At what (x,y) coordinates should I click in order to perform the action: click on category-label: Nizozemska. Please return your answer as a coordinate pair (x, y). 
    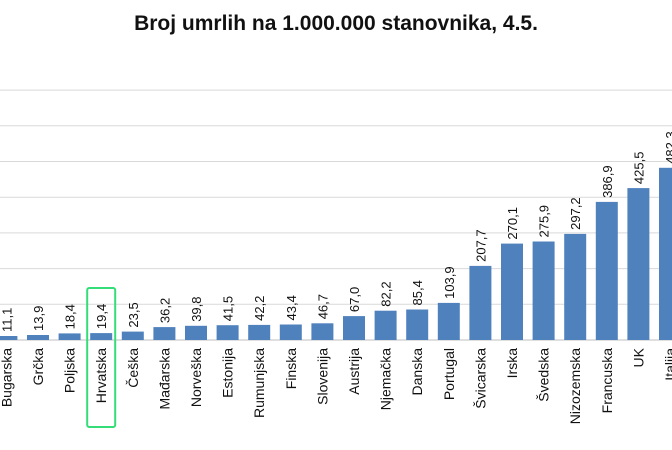
    Looking at the image, I should click on (575, 386).